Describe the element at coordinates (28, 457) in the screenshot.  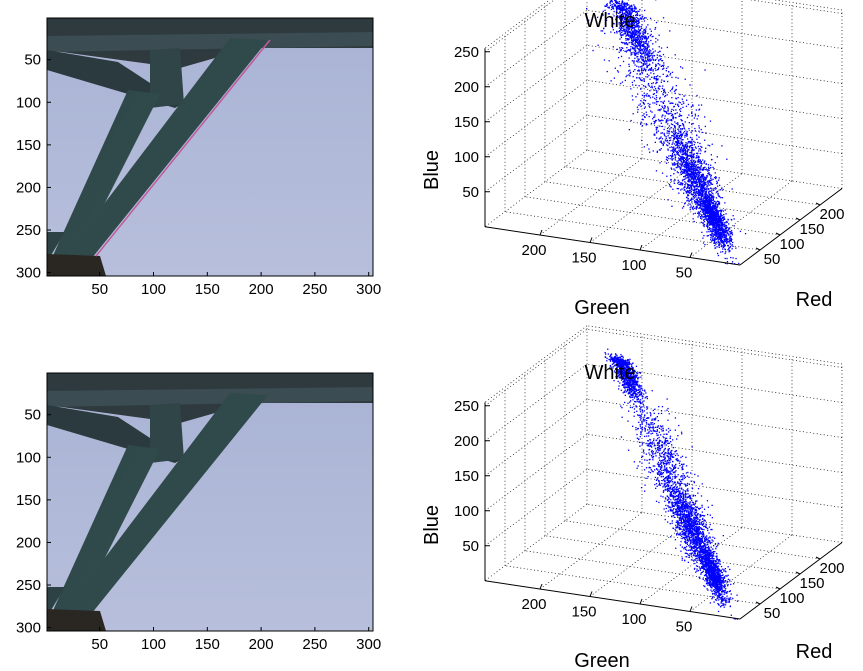
I see `ytick-label: 100` at that location.